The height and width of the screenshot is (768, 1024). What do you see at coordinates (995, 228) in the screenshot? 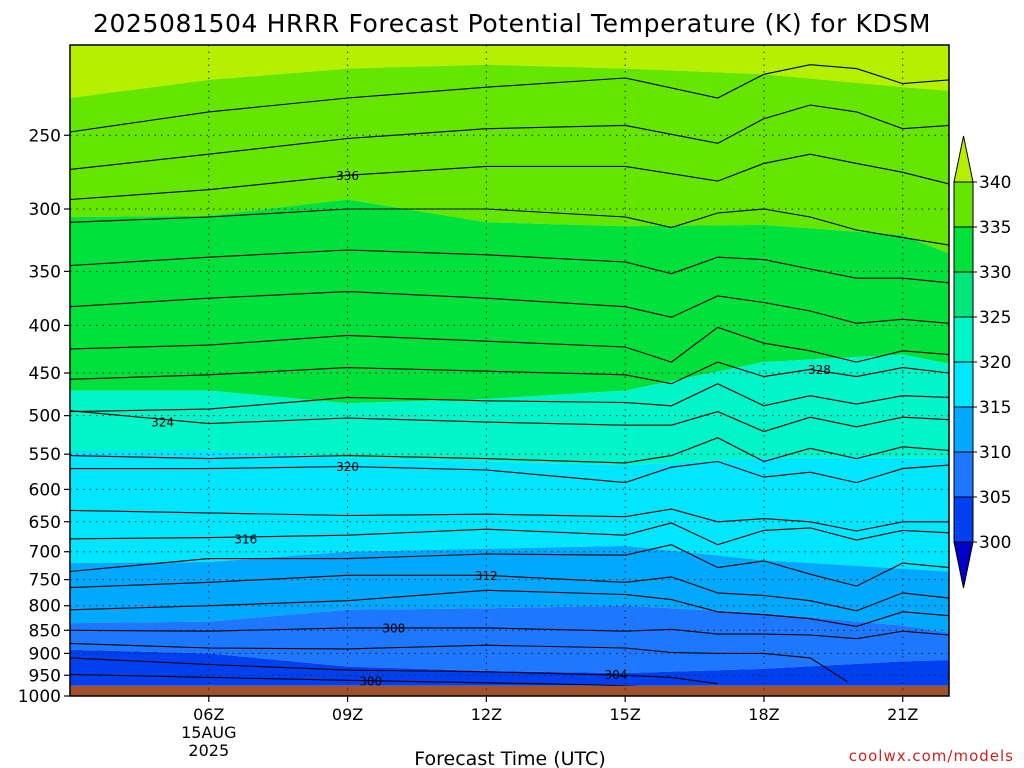
I see `colorbar-tick-label: 335` at bounding box center [995, 228].